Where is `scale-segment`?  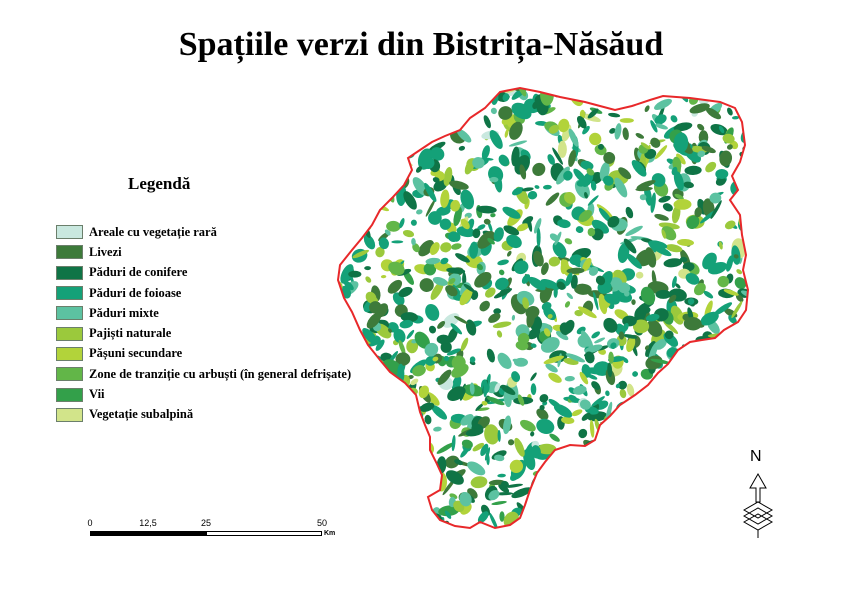
scale-segment is located at coordinates (119, 533).